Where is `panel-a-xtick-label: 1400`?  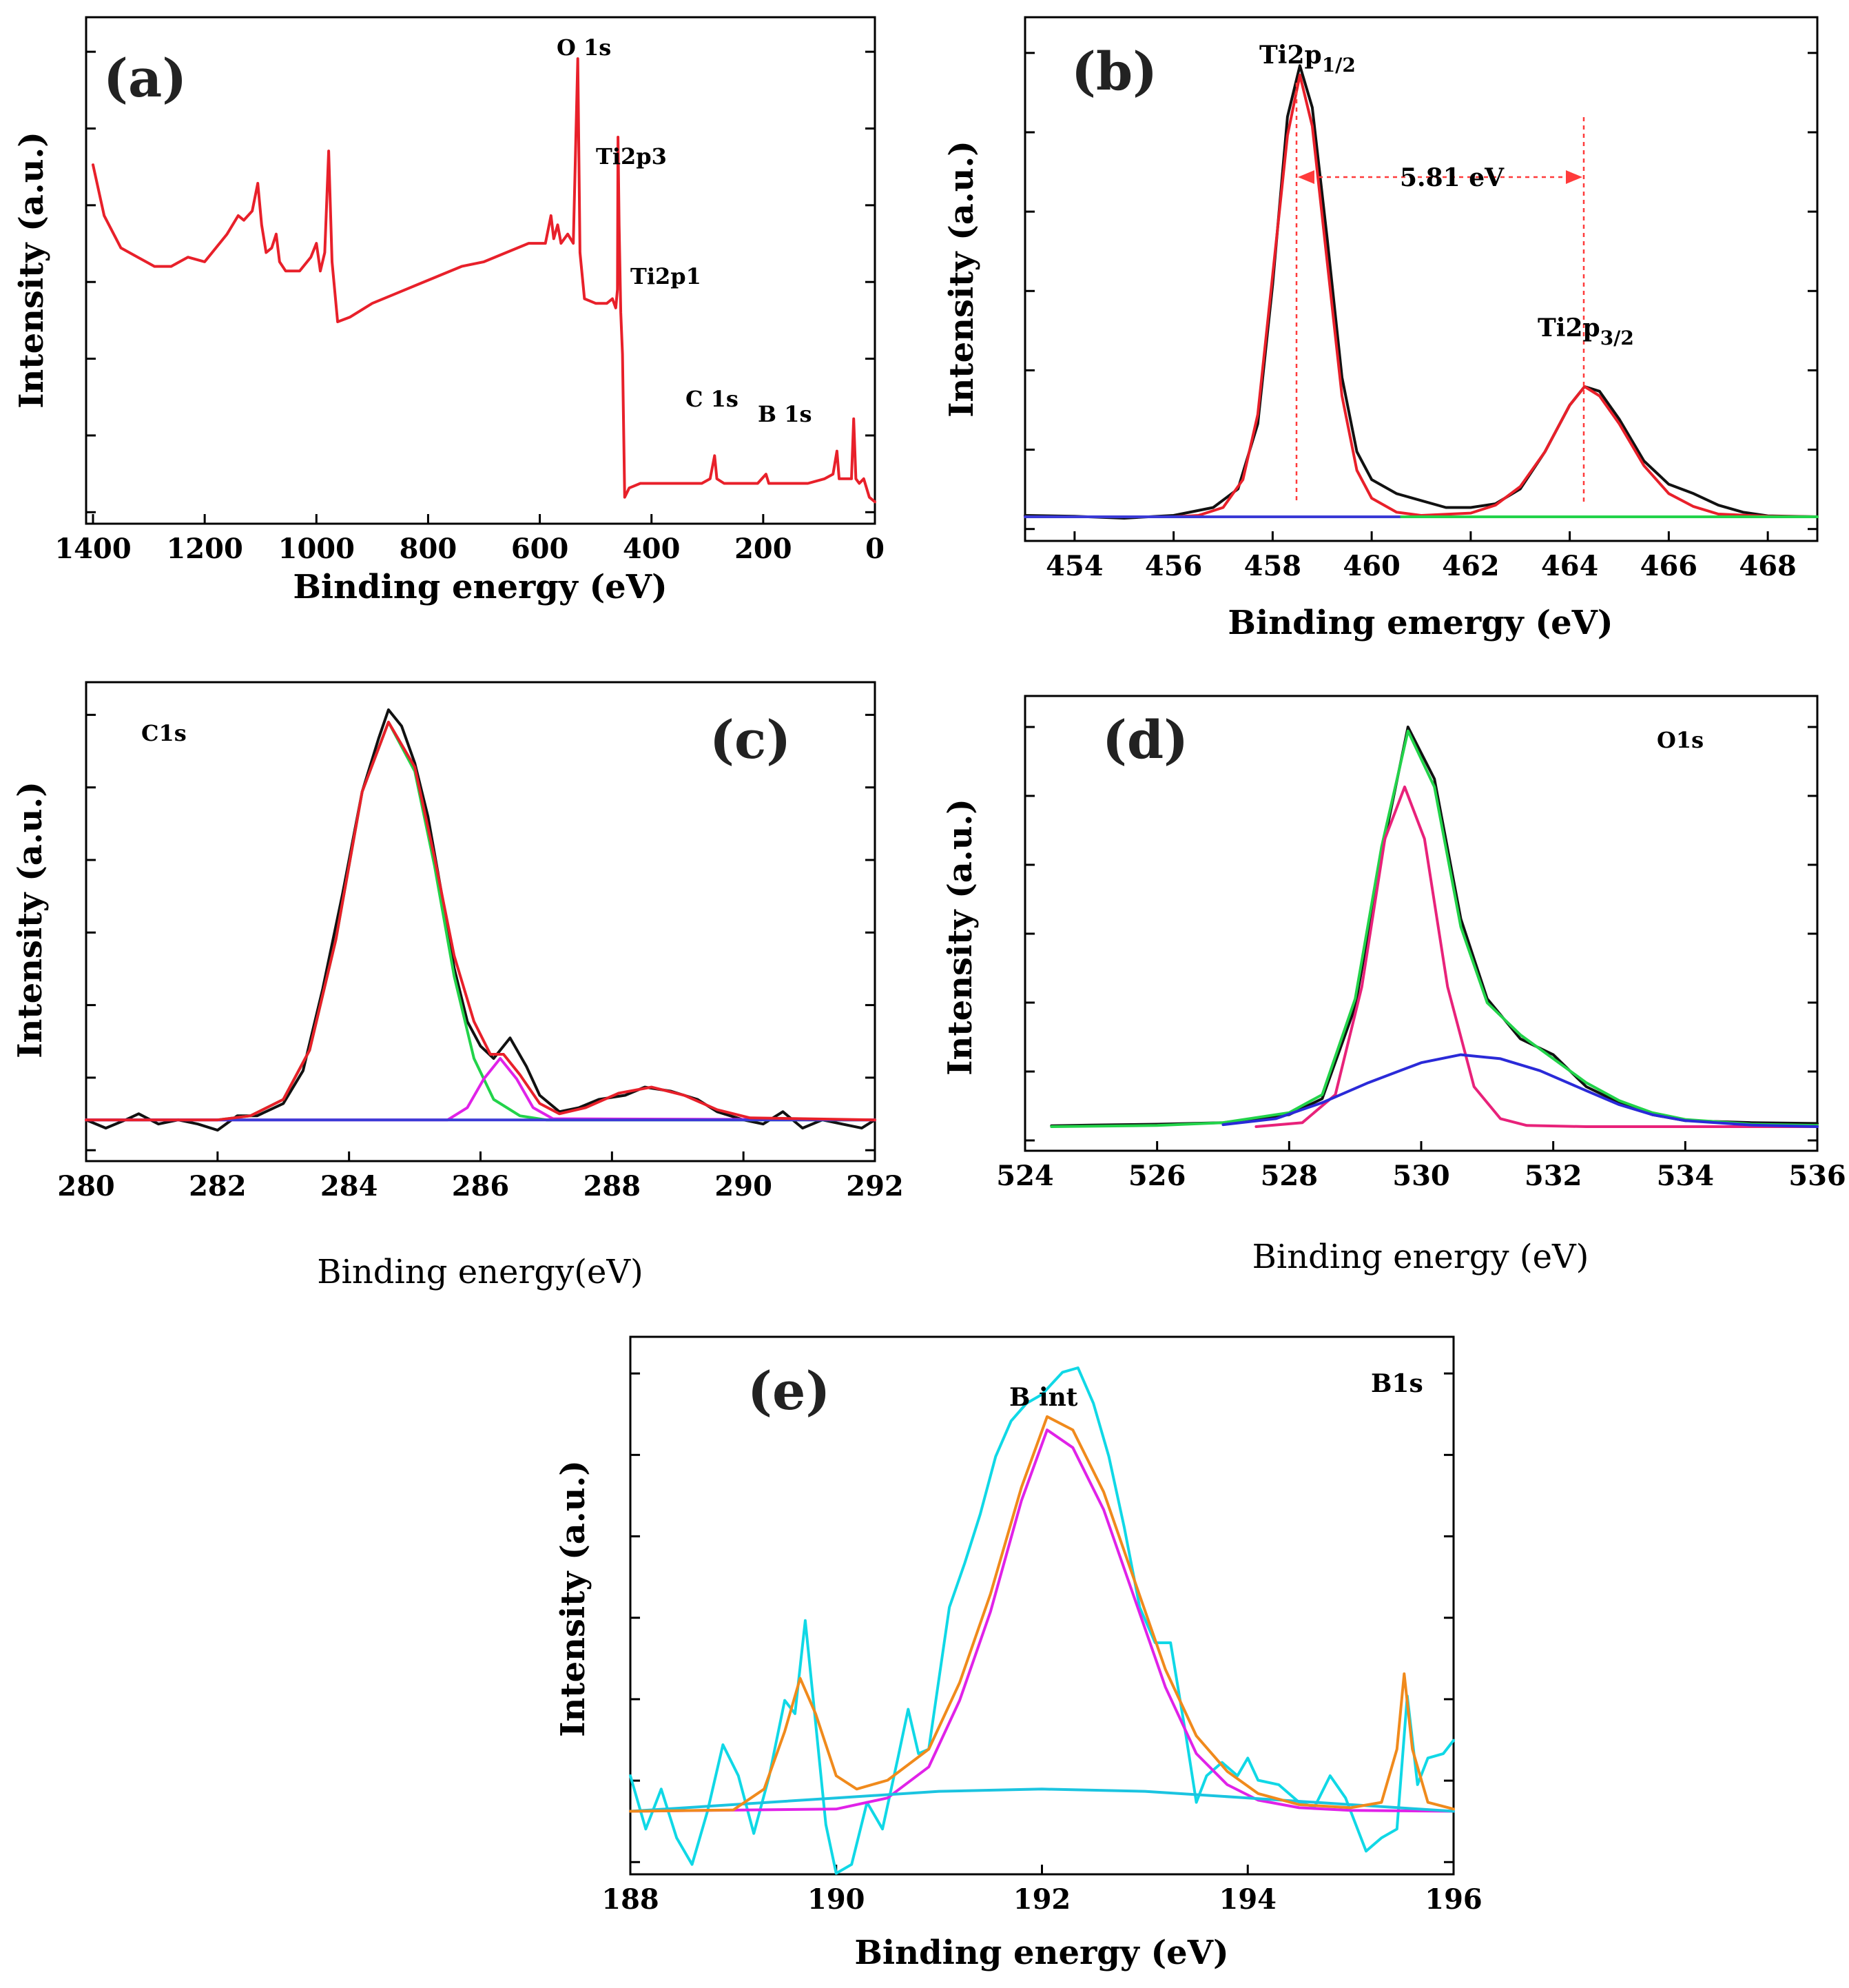 panel-a-xtick-label: 1400 is located at coordinates (92, 549).